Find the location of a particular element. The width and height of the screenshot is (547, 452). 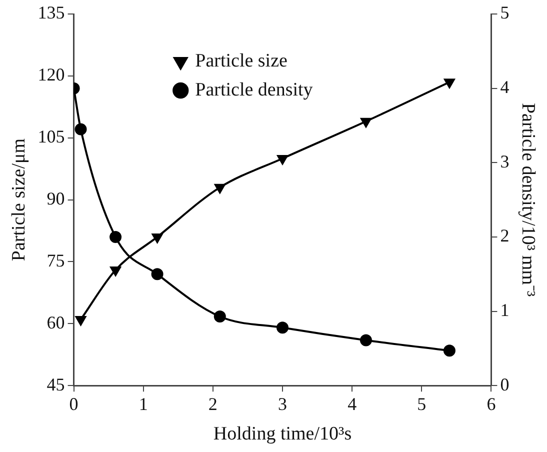

y-axis-title: Particle size/μm is located at coordinates (19, 200).